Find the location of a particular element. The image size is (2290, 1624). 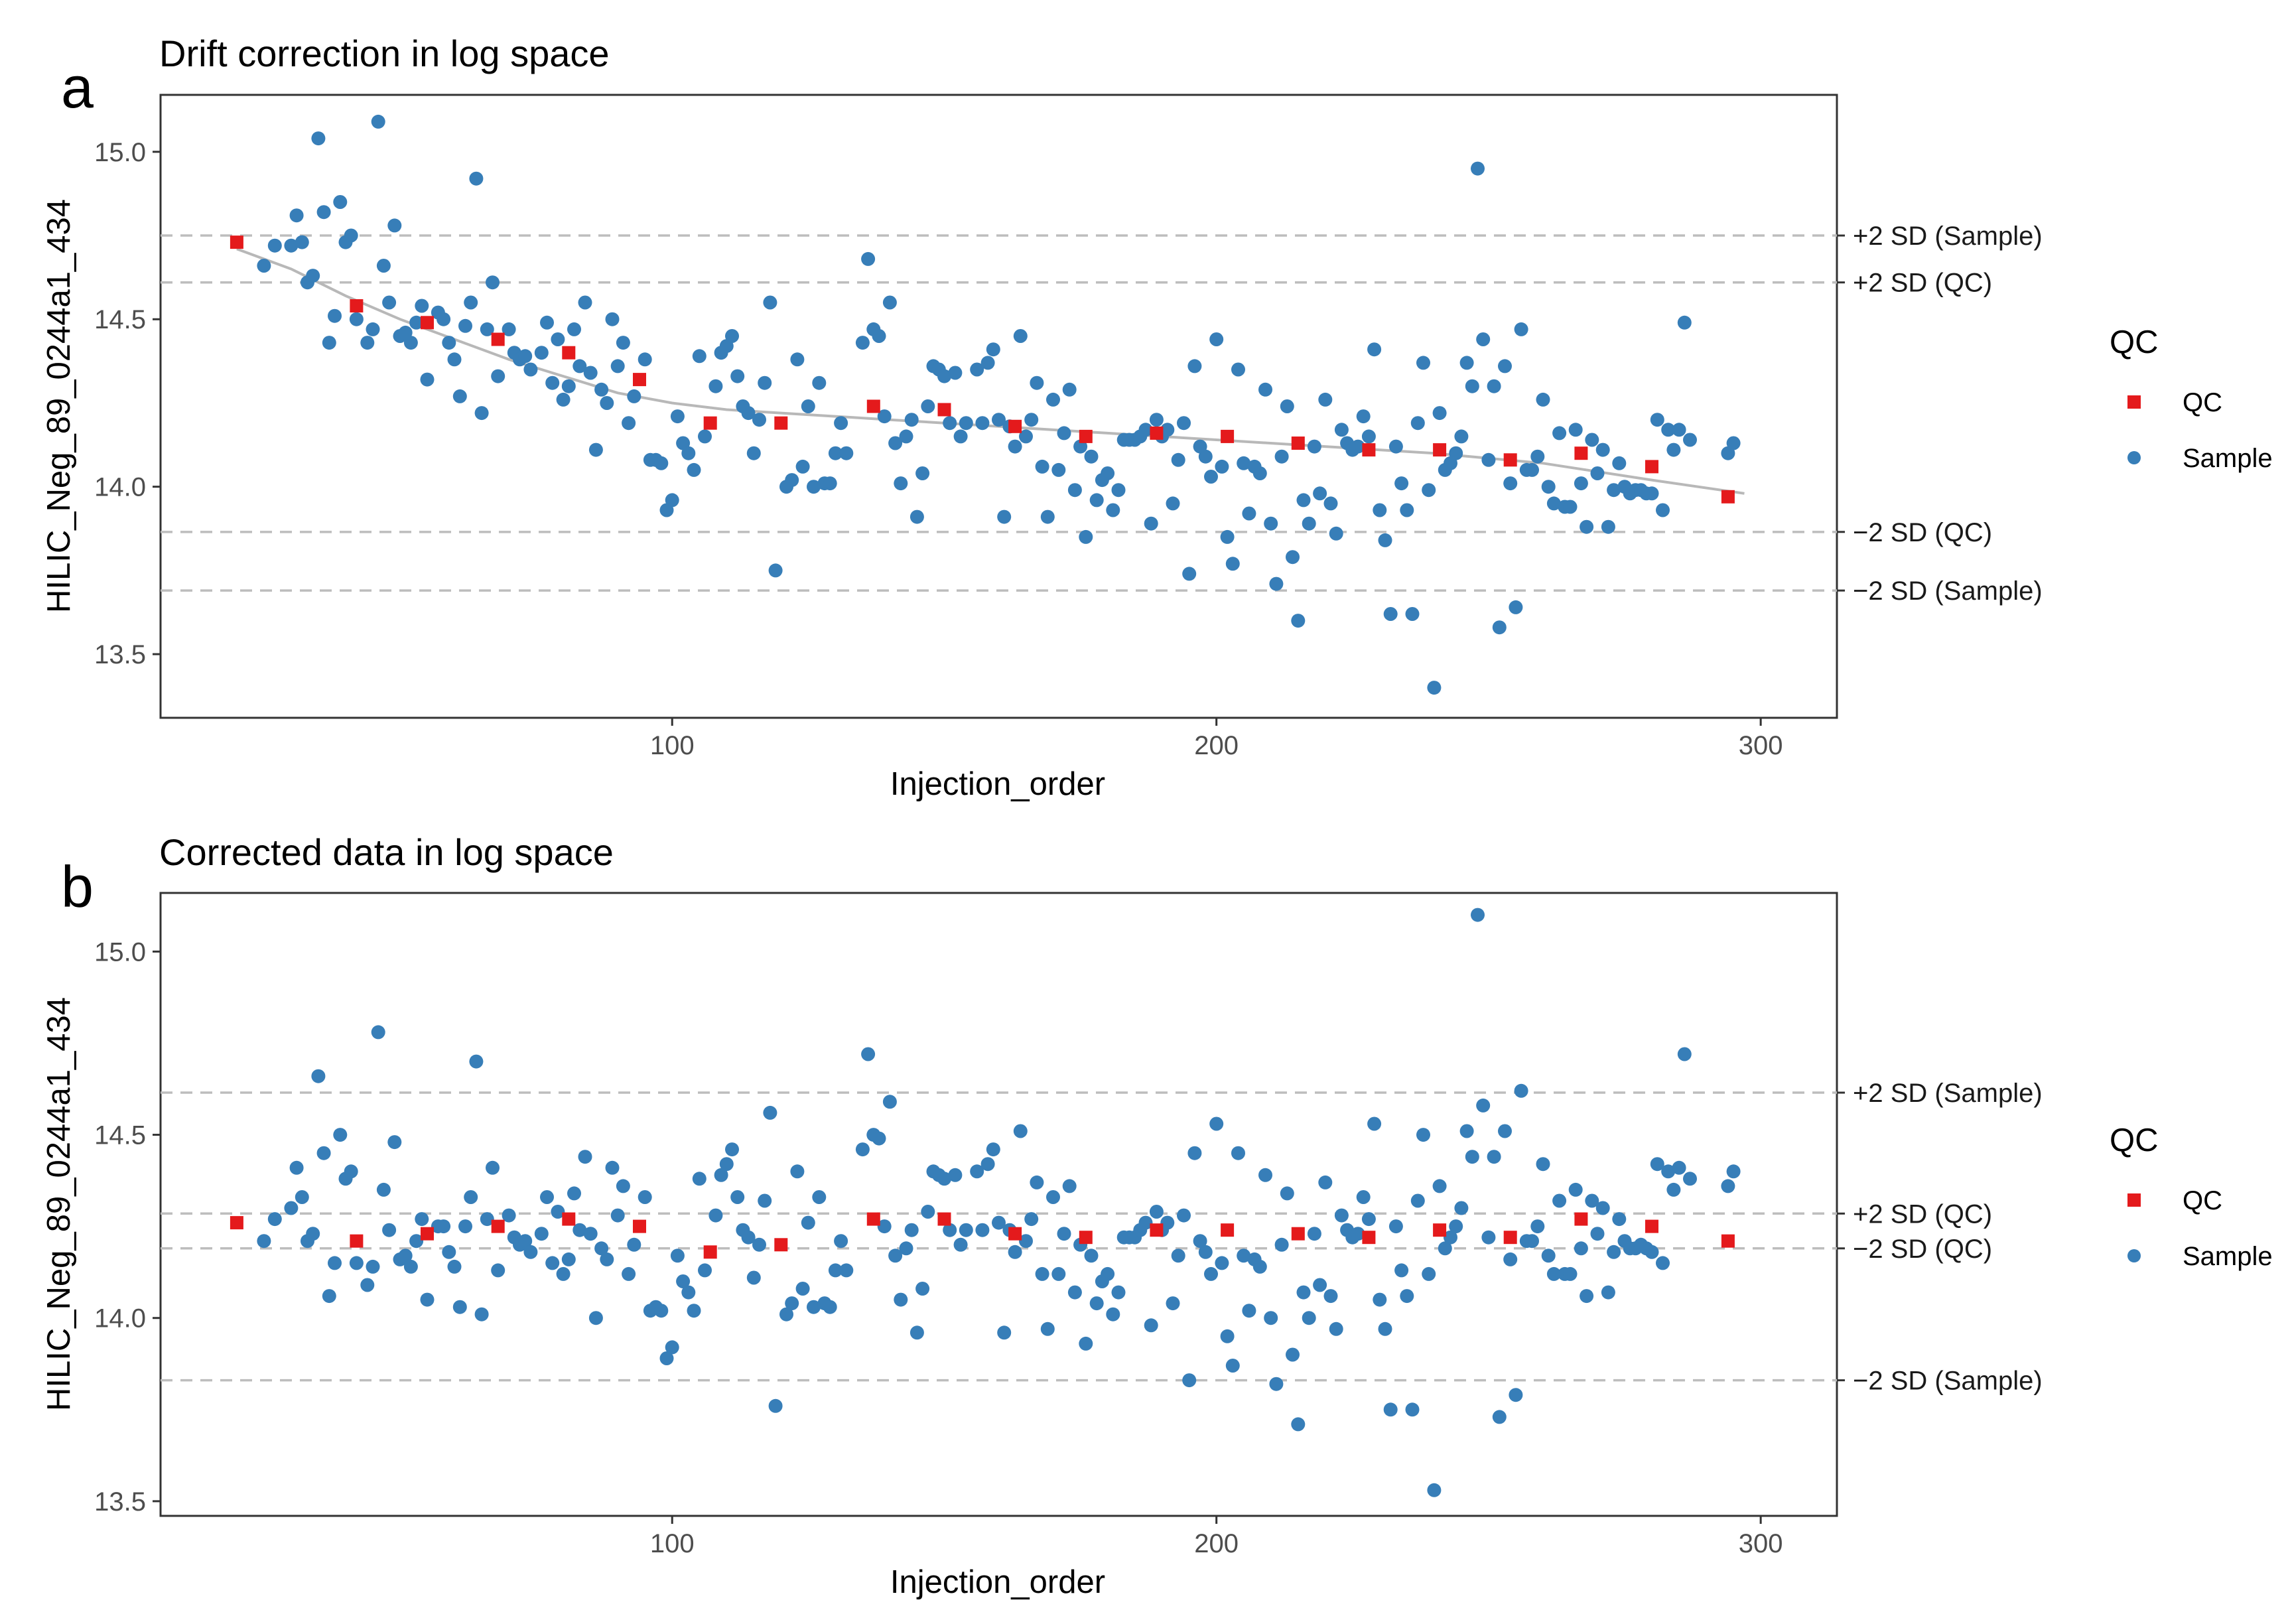

x-tick-label: 300 is located at coordinates (1761, 745).